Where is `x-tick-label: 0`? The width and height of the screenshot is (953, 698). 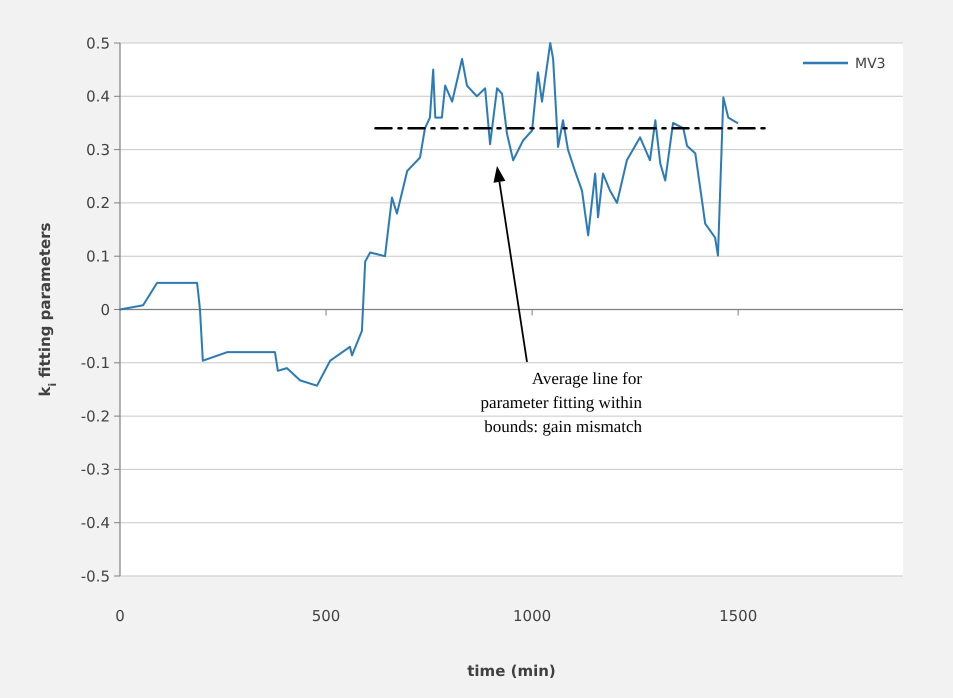
x-tick-label: 0 is located at coordinates (120, 616).